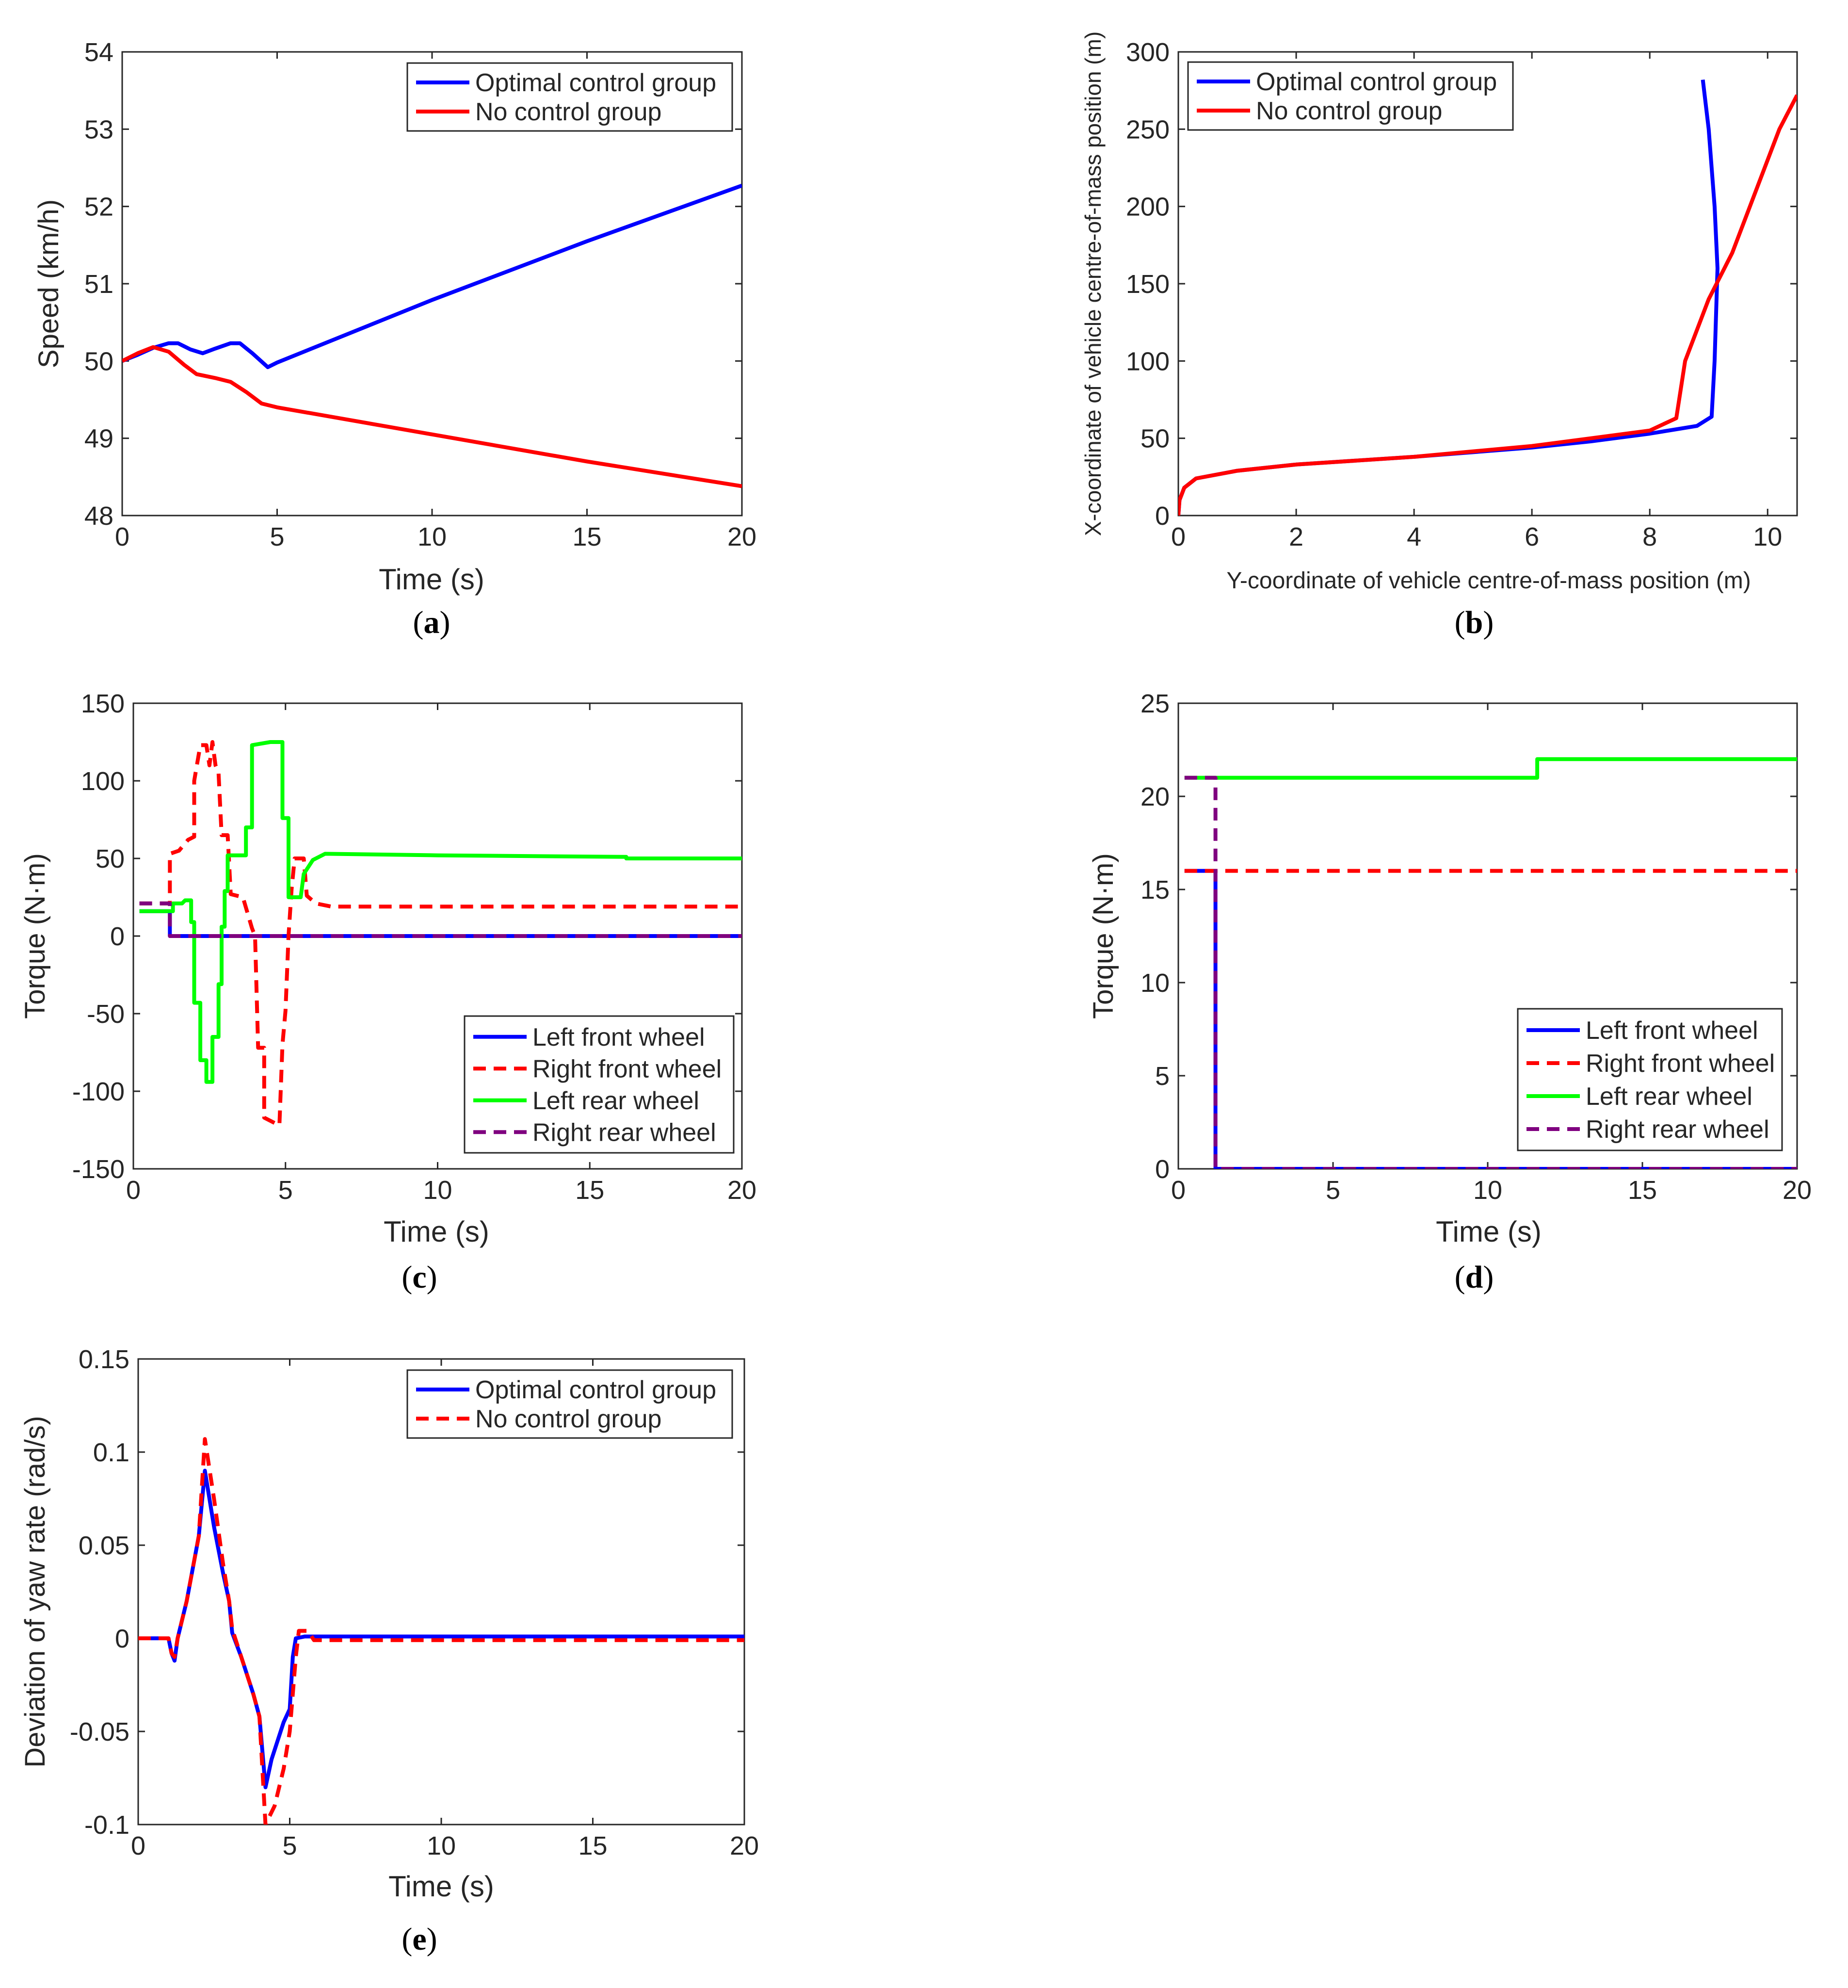 The width and height of the screenshot is (1848, 1988). I want to click on x-tick-label: 8, so click(1650, 536).